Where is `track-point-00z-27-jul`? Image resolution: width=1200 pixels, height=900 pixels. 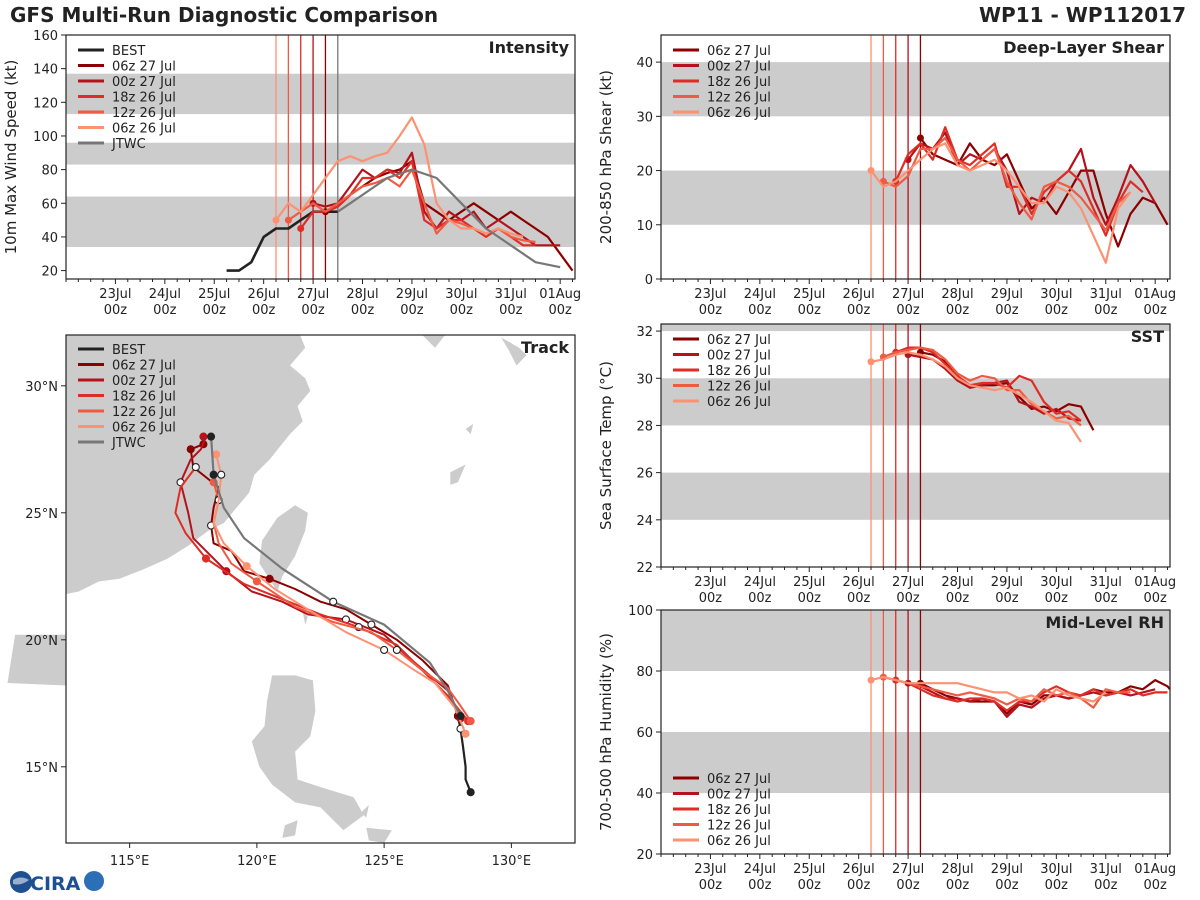
track-point-00z-27-jul is located at coordinates (203, 436).